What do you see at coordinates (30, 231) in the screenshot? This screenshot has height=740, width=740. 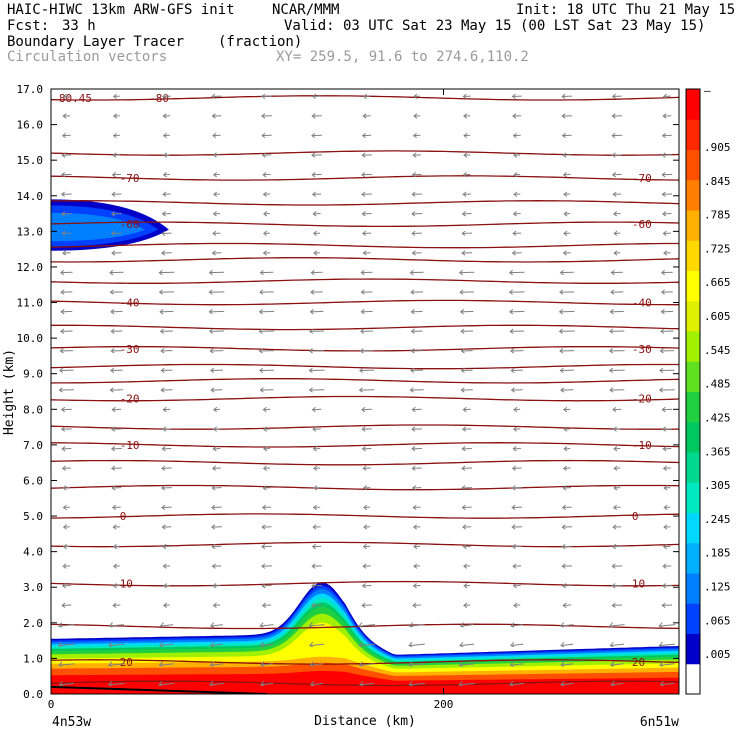 I see `y-tick-label: 13.0` at bounding box center [30, 231].